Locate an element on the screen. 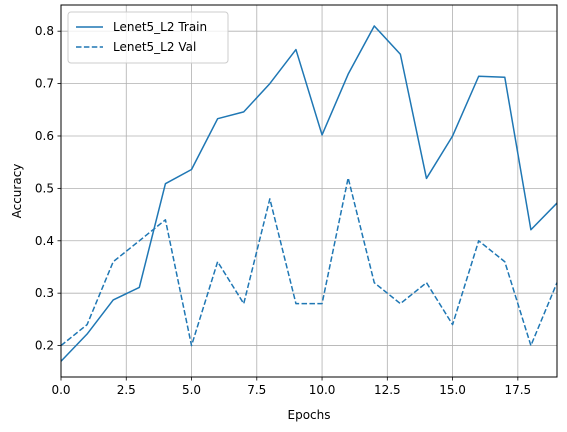 This screenshot has width=567, height=432. x-tick-label: 12.5 is located at coordinates (387, 390).